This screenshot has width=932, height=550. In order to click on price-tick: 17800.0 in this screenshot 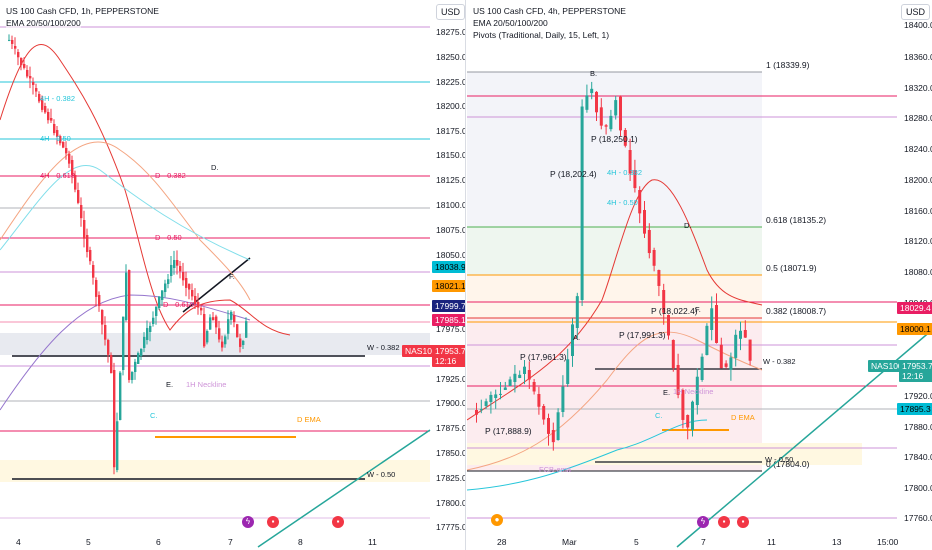, I will do `click(451, 503)`.